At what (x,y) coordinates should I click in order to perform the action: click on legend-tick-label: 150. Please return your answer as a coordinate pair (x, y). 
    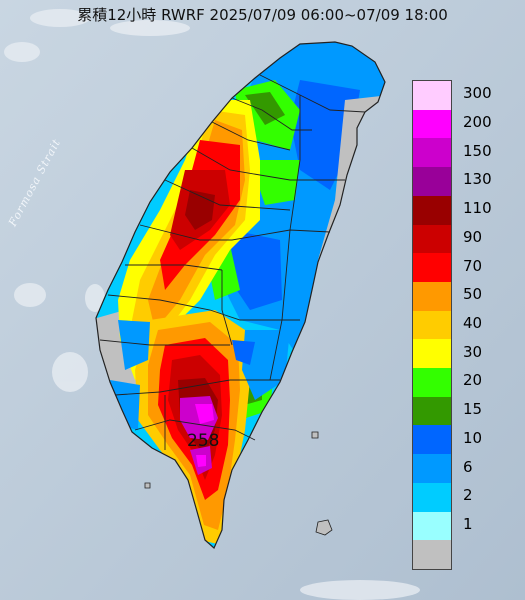
    Looking at the image, I should click on (477, 150).